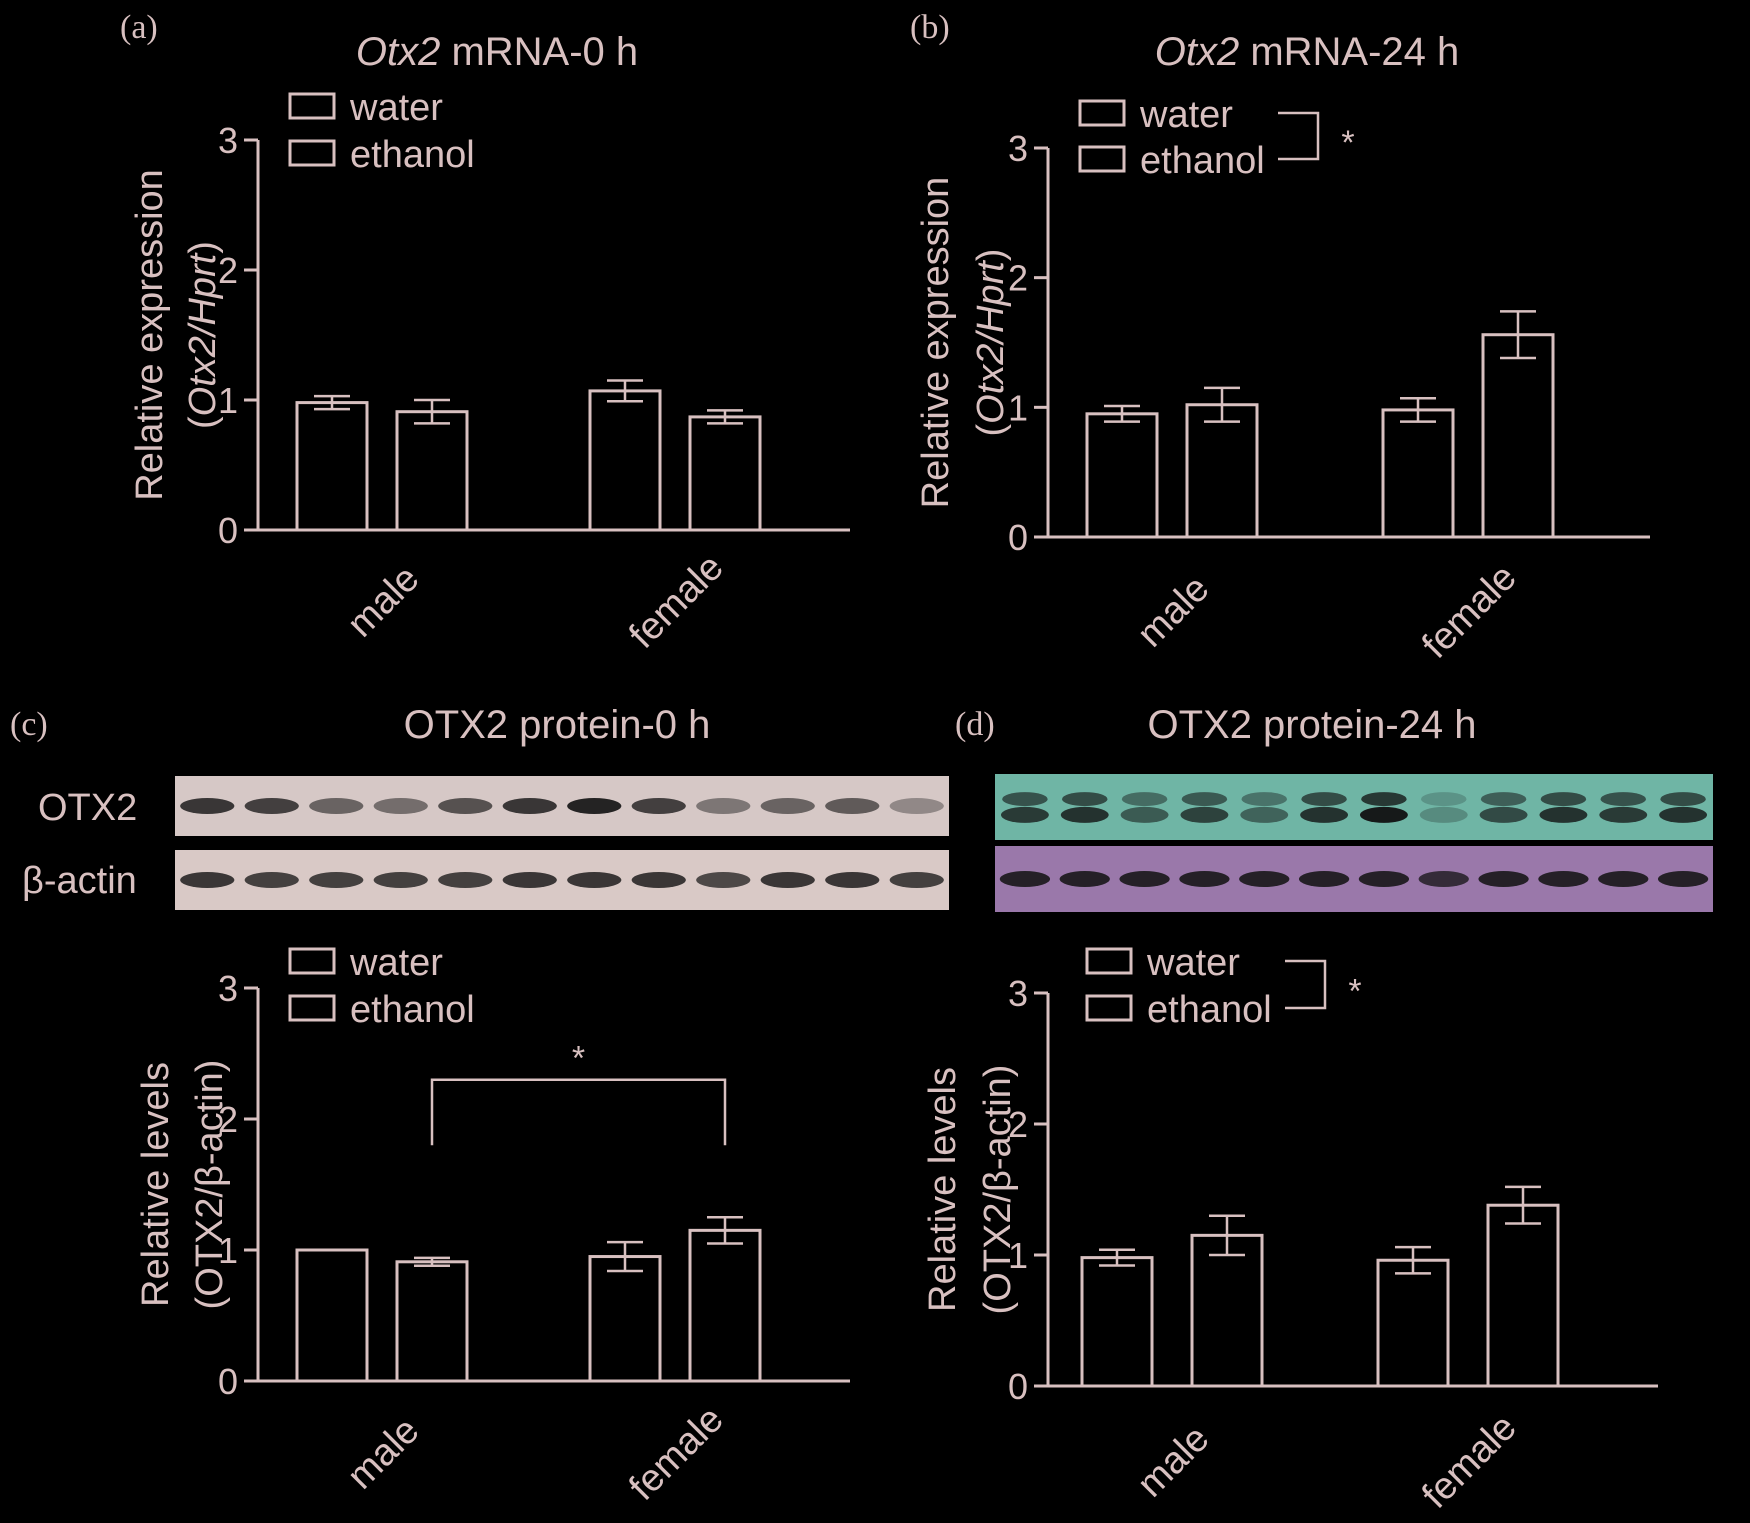 The width and height of the screenshot is (1750, 1523). I want to click on chart-title-text: OTX2 protein-0 h, so click(557, 725).